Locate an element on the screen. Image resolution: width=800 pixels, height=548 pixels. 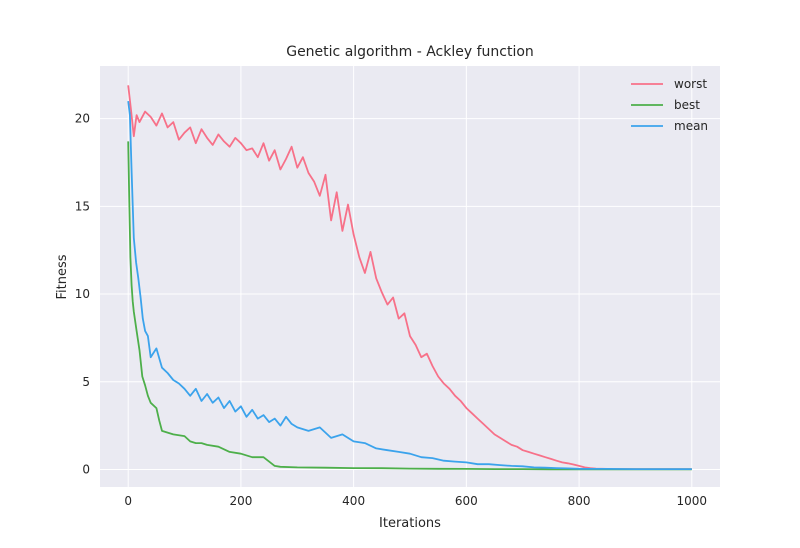
y-axis-label: Fitness is located at coordinates (62, 276).